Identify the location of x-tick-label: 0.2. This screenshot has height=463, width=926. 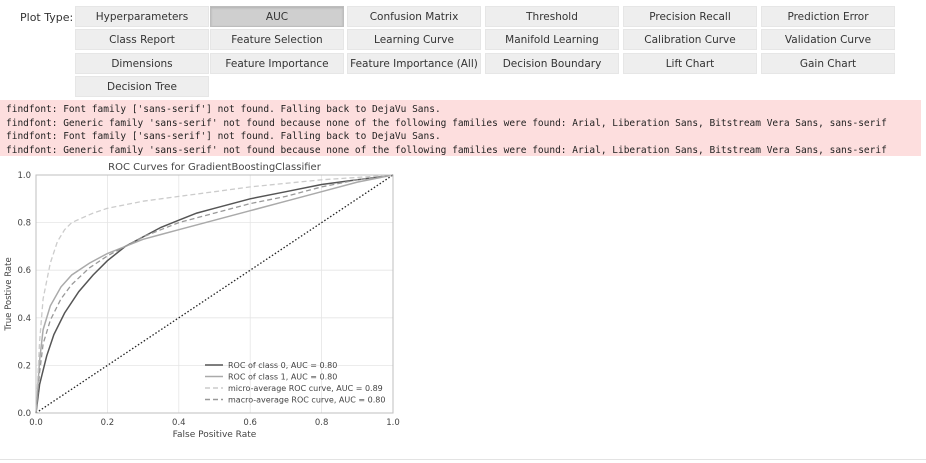
(108, 423).